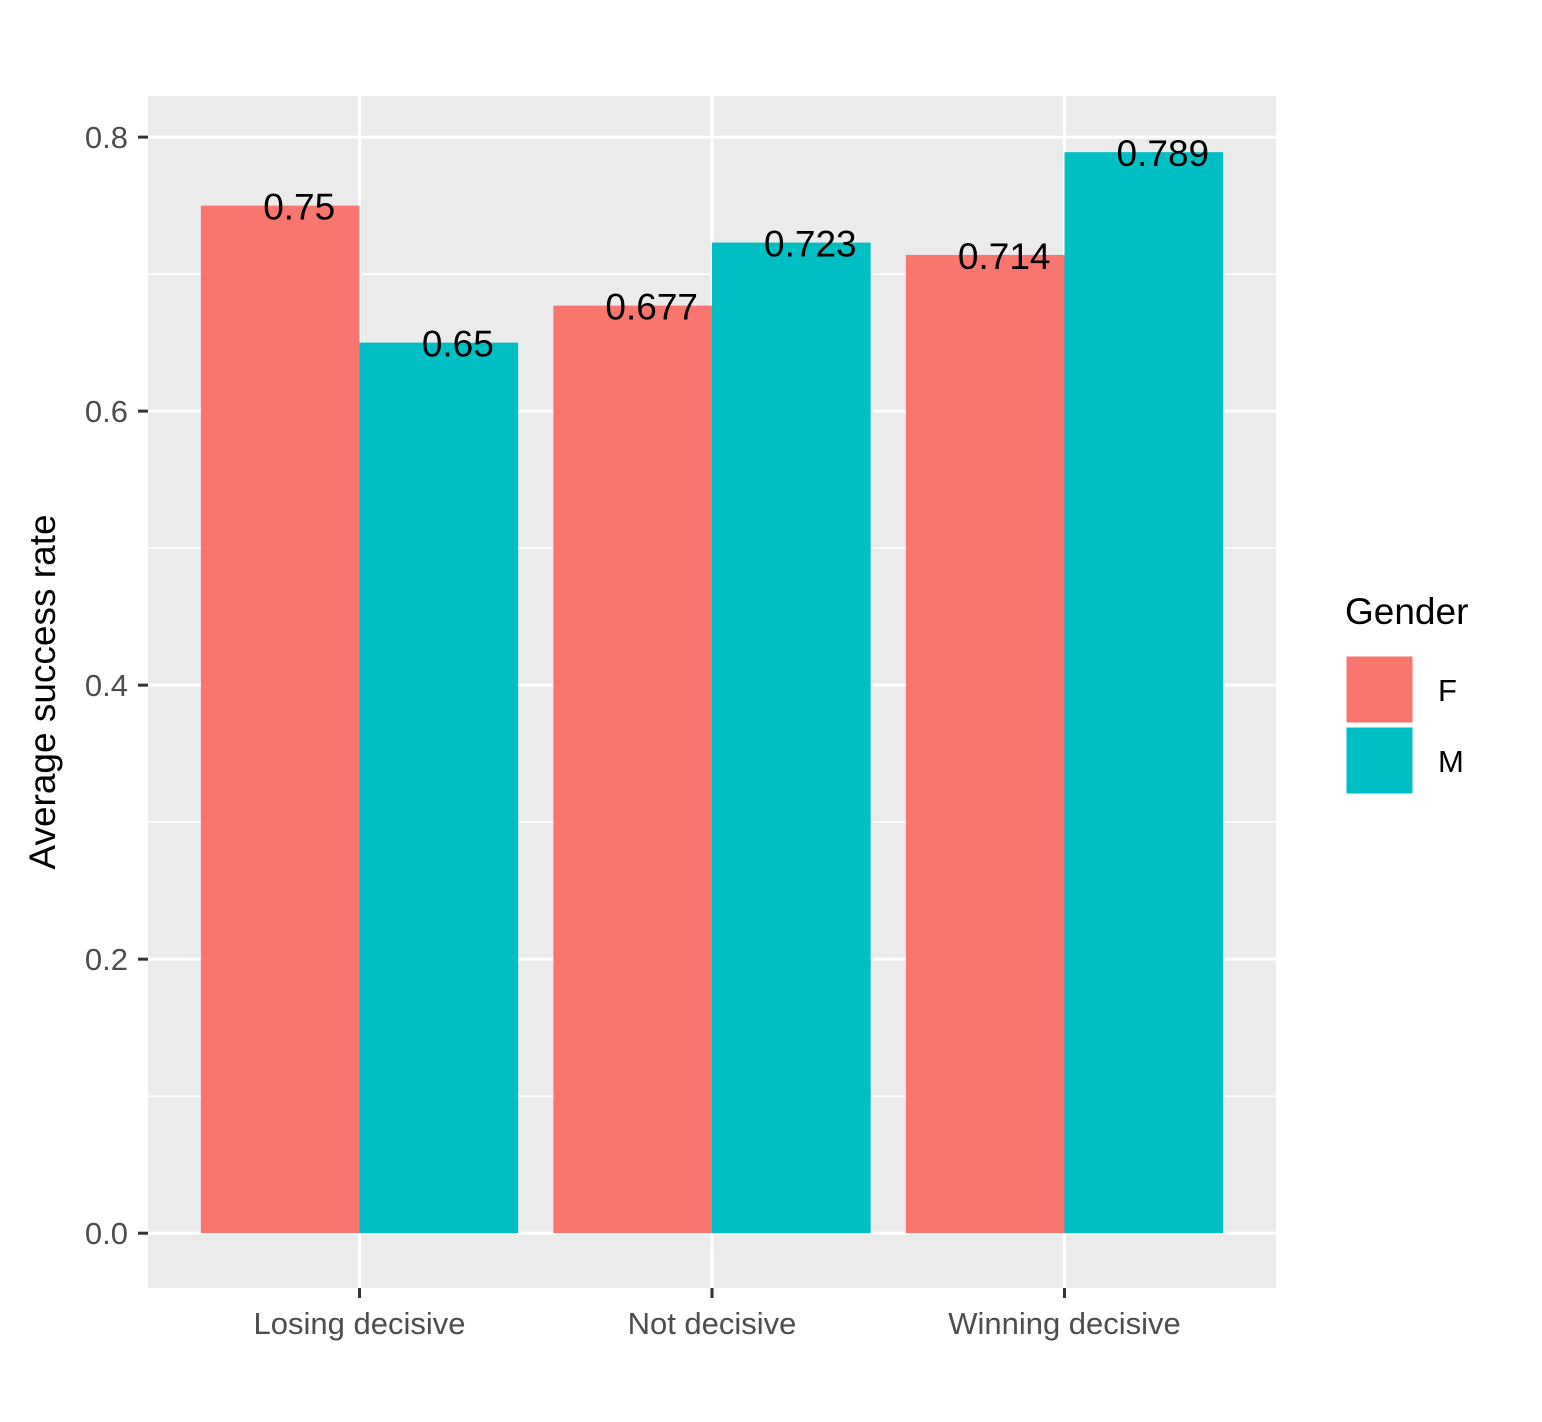 The width and height of the screenshot is (1542, 1422). Describe the element at coordinates (810, 244) in the screenshot. I see `bar-value-label: 0.723` at that location.